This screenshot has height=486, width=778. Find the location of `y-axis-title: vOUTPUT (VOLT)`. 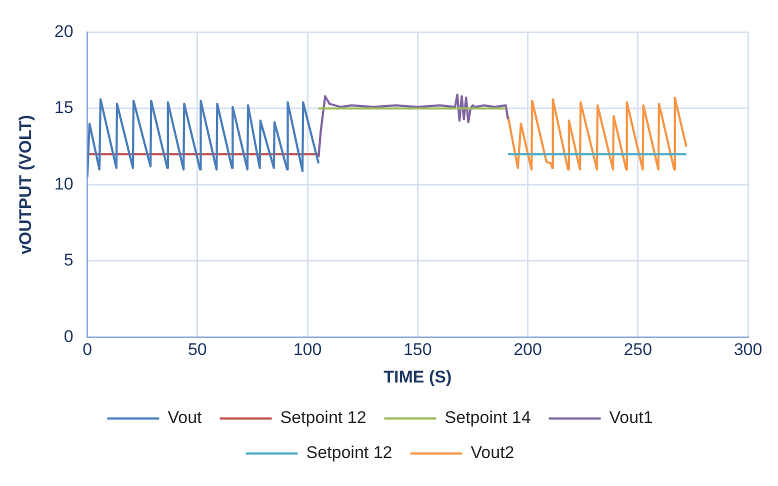

y-axis-title: vOUTPUT (VOLT) is located at coordinates (25, 184).